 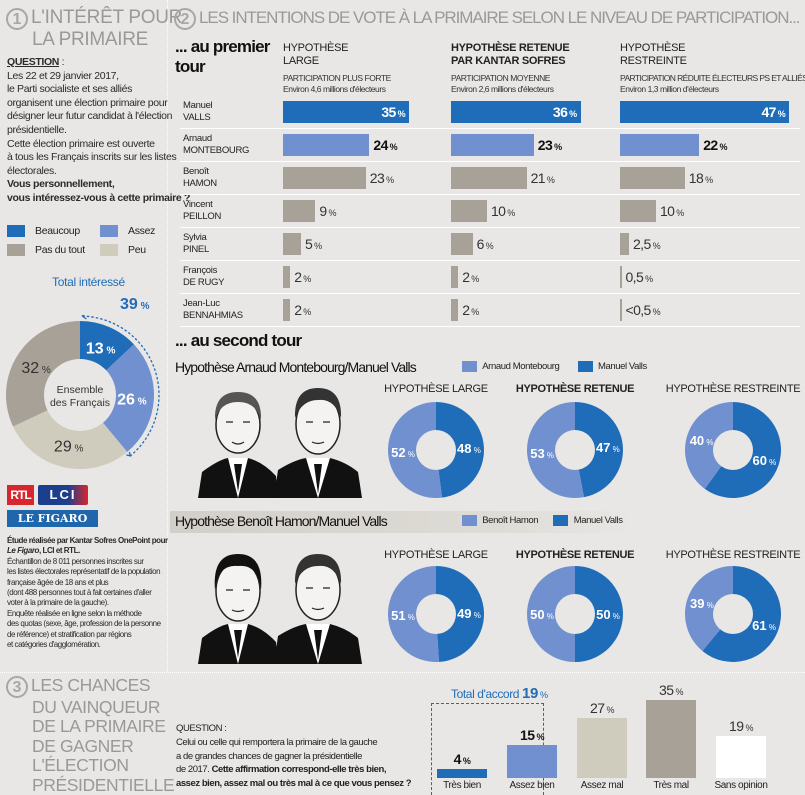 What do you see at coordinates (87, 102) in the screenshot?
I see `question-line: organisent une élection primaire pour` at bounding box center [87, 102].